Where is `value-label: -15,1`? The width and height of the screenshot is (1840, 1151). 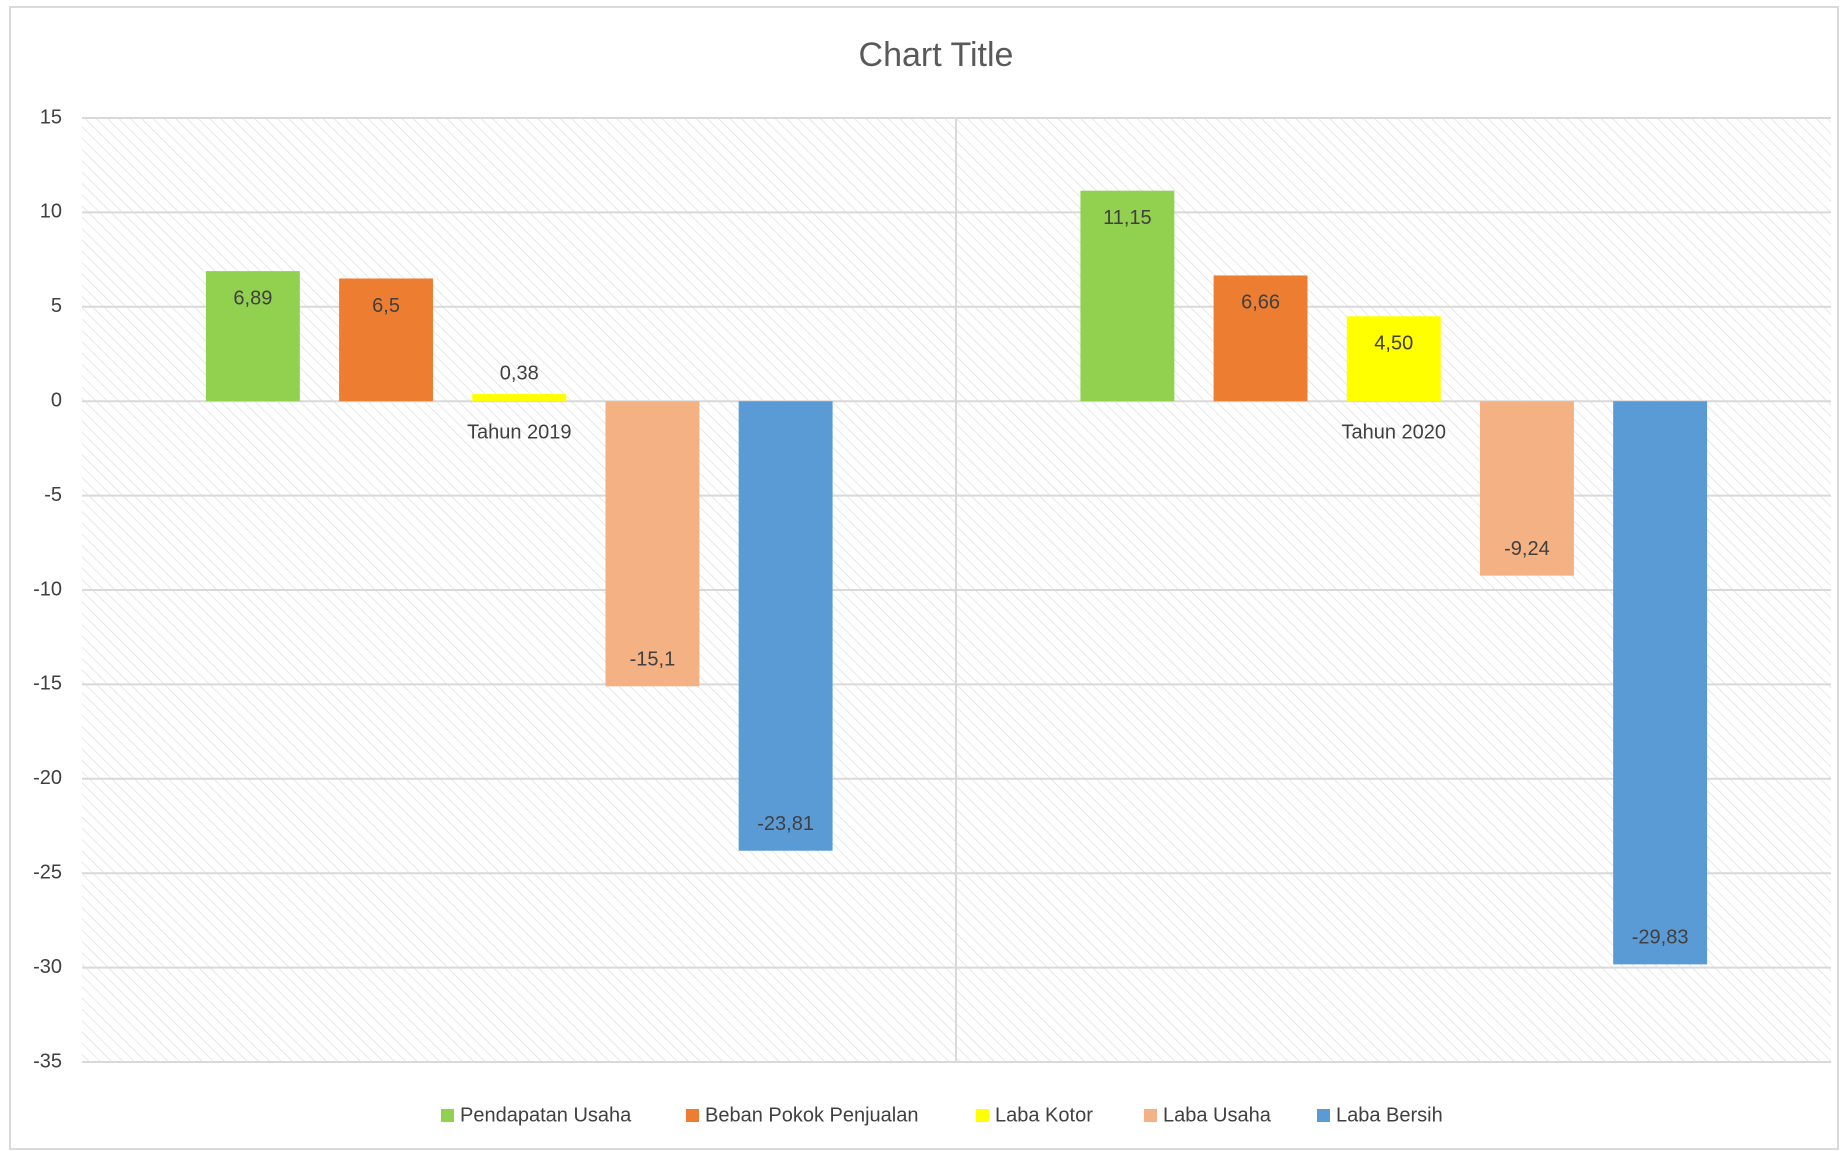 value-label: -15,1 is located at coordinates (653, 660).